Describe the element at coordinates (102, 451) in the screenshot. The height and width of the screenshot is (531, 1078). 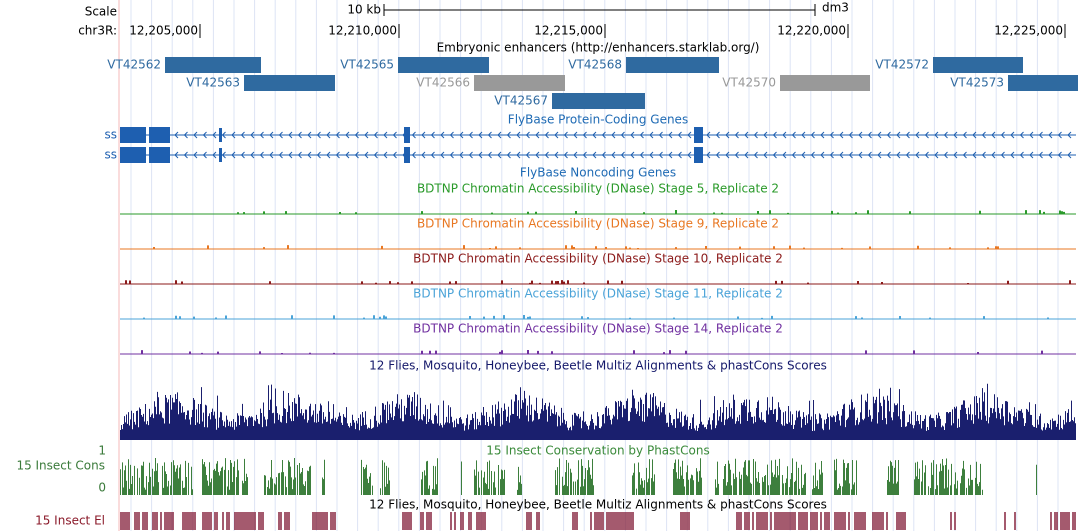
I see `axis-label: 1` at that location.